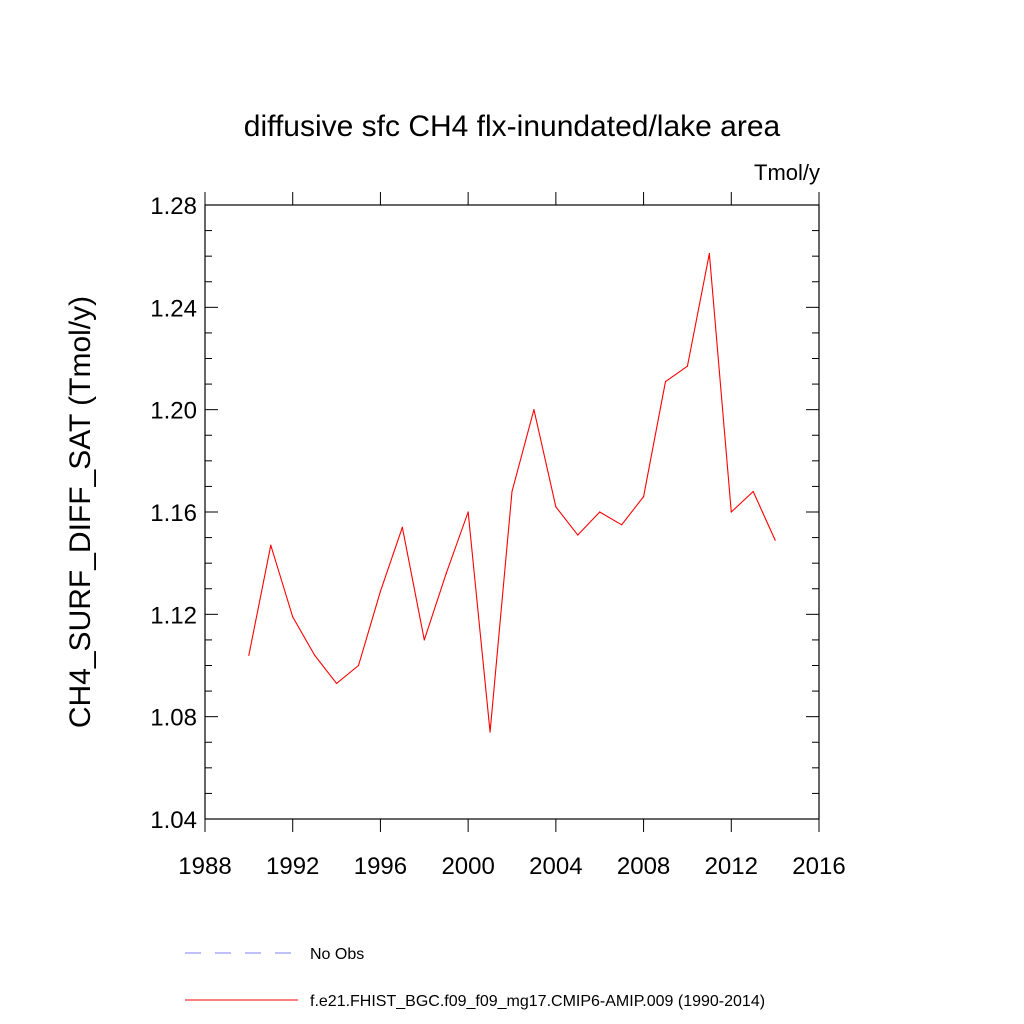 This screenshot has height=1024, width=1024. What do you see at coordinates (292, 866) in the screenshot?
I see `x-tick-label: 1992` at bounding box center [292, 866].